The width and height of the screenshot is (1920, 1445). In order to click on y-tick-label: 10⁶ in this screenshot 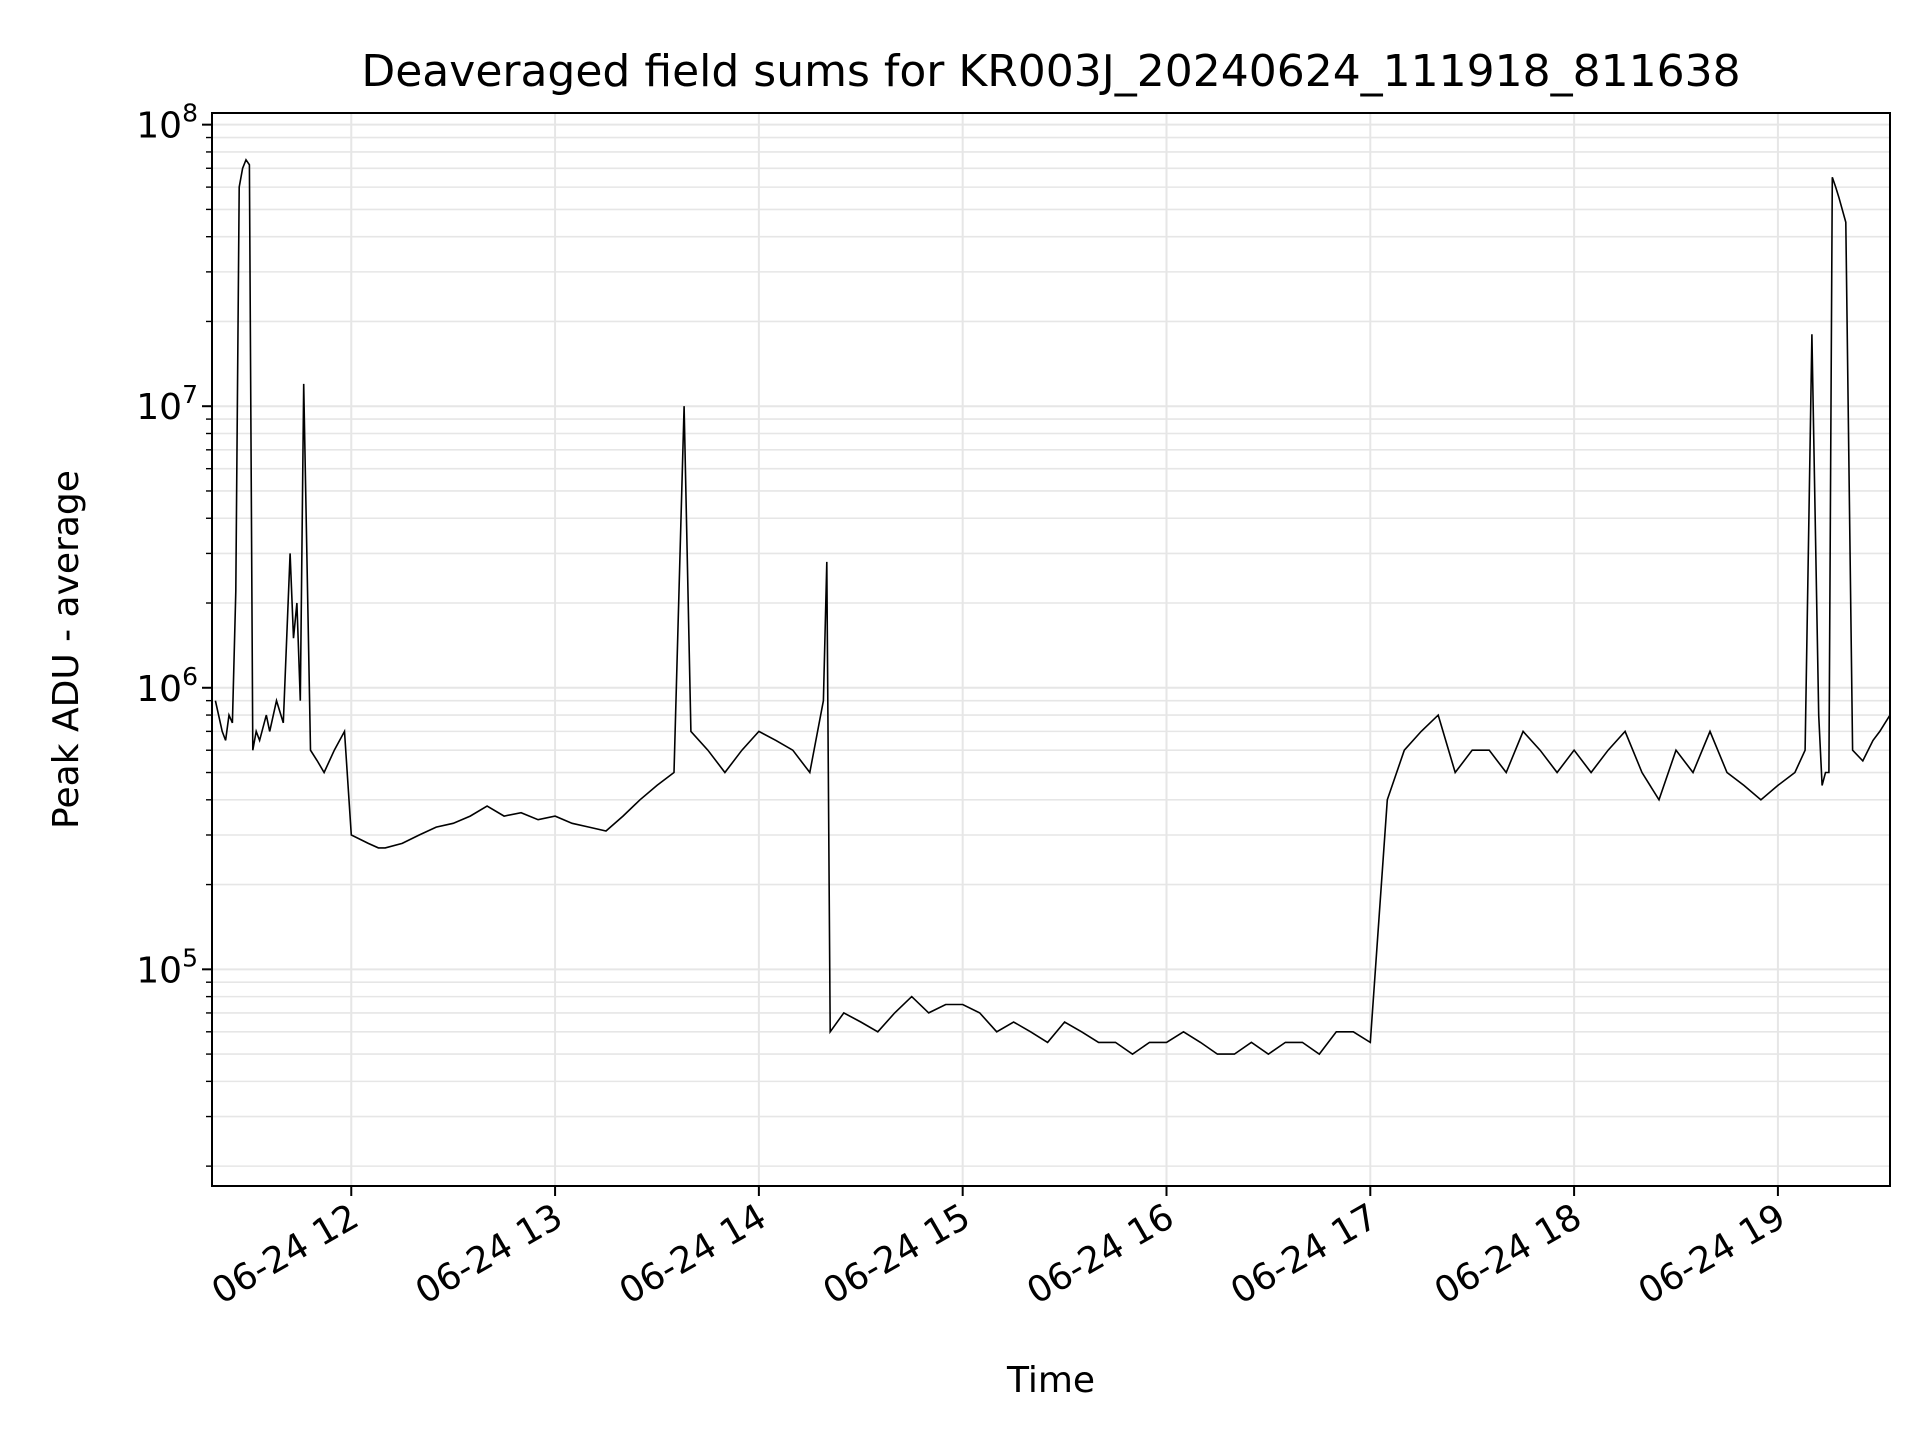, I will do `click(167, 686)`.